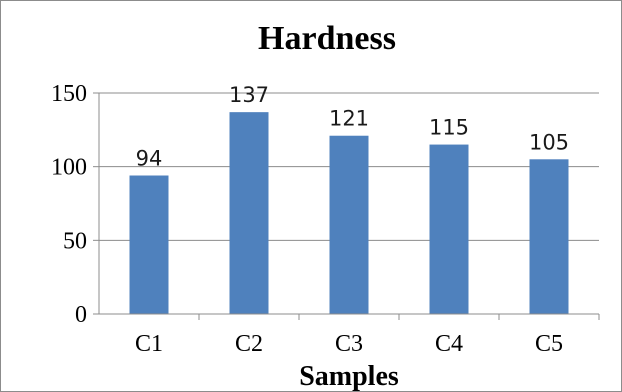 The image size is (622, 392). What do you see at coordinates (349, 119) in the screenshot?
I see `data-label: 121` at bounding box center [349, 119].